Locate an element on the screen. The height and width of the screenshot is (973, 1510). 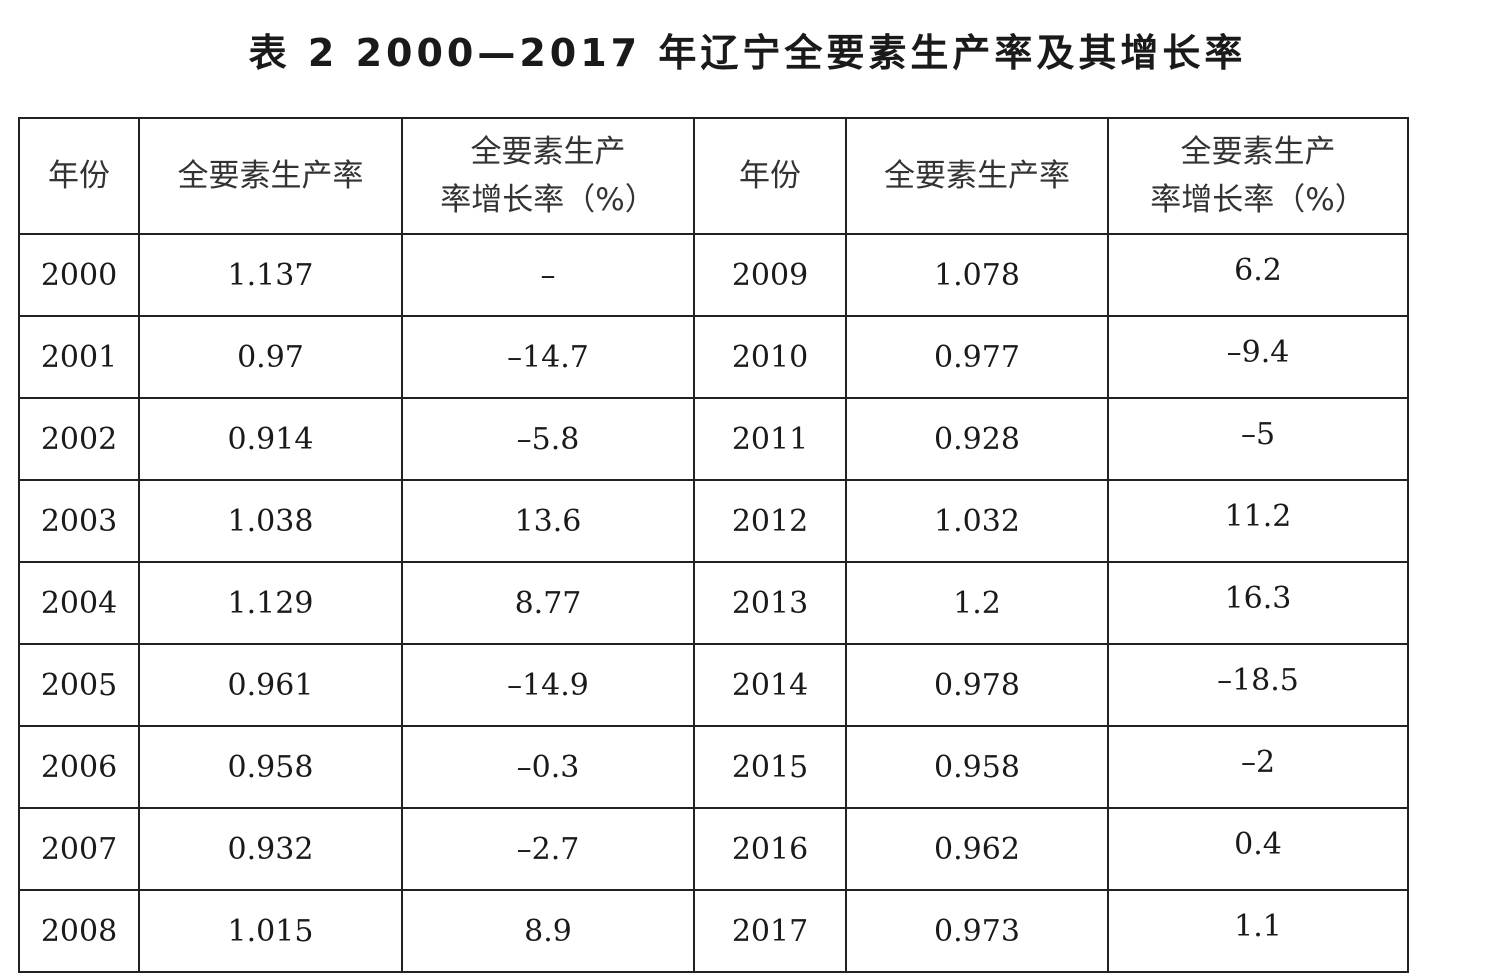
tfp-cell: 0.914 is located at coordinates (270, 439).